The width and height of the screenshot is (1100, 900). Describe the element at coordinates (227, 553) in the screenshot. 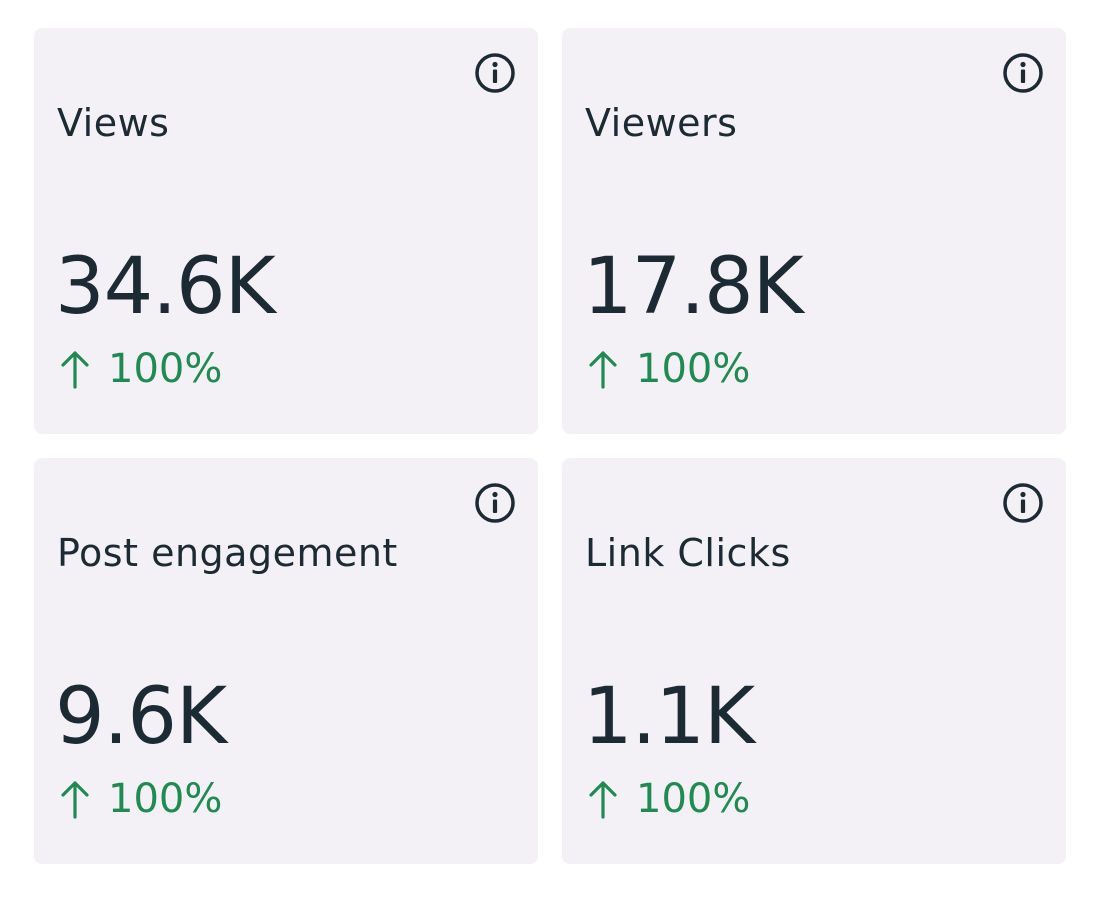

I see `metric-label: Post engagement` at that location.